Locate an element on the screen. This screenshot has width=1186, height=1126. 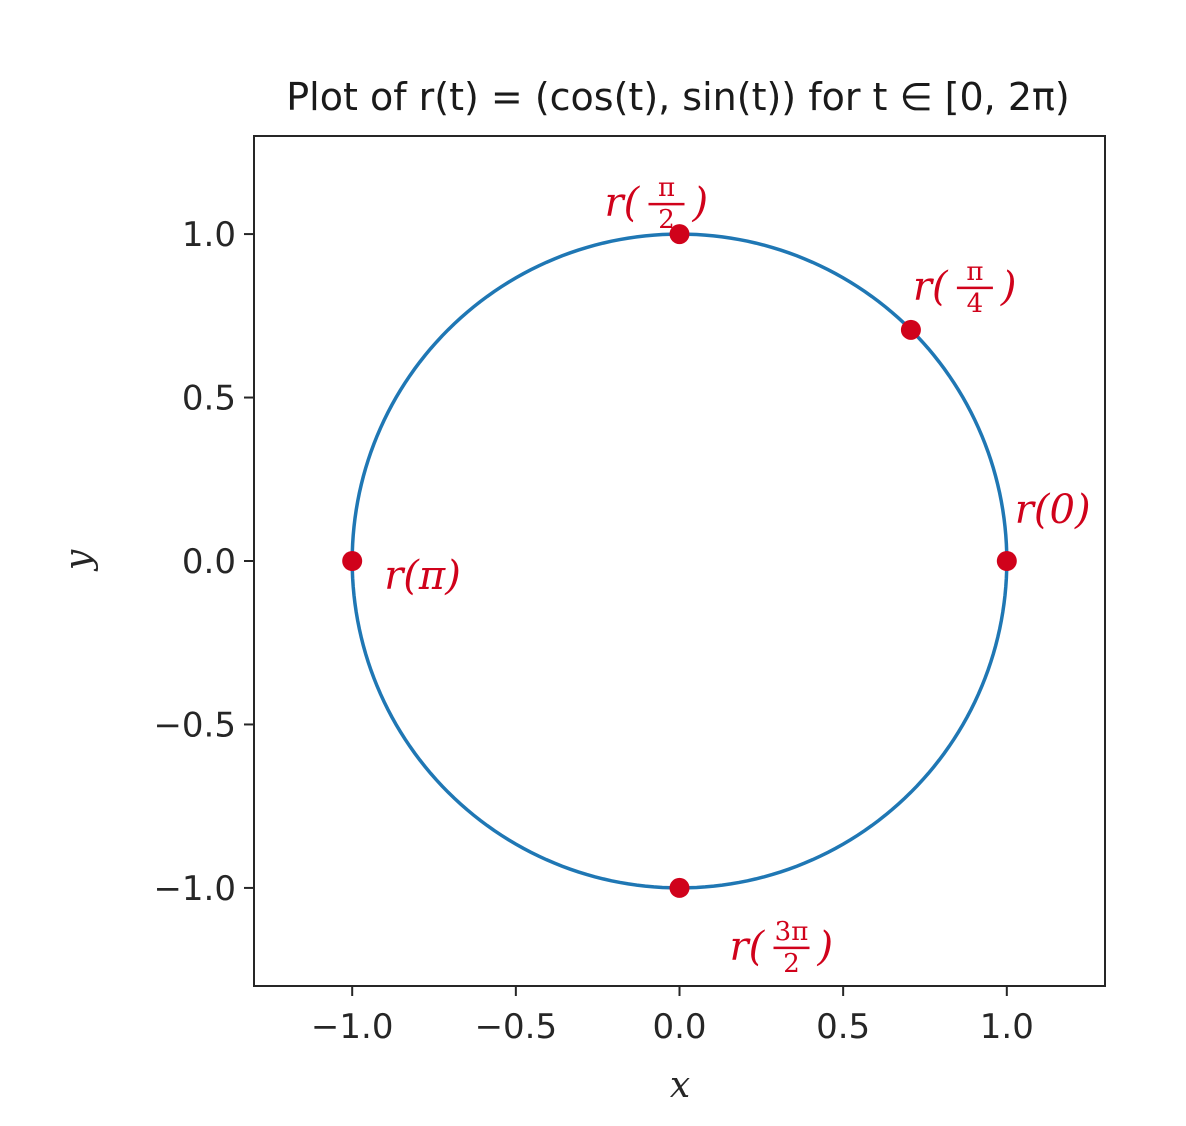
y-axis: 1.0 0.5 0.0 −0.5 −1.0 is located at coordinates (203, 562).